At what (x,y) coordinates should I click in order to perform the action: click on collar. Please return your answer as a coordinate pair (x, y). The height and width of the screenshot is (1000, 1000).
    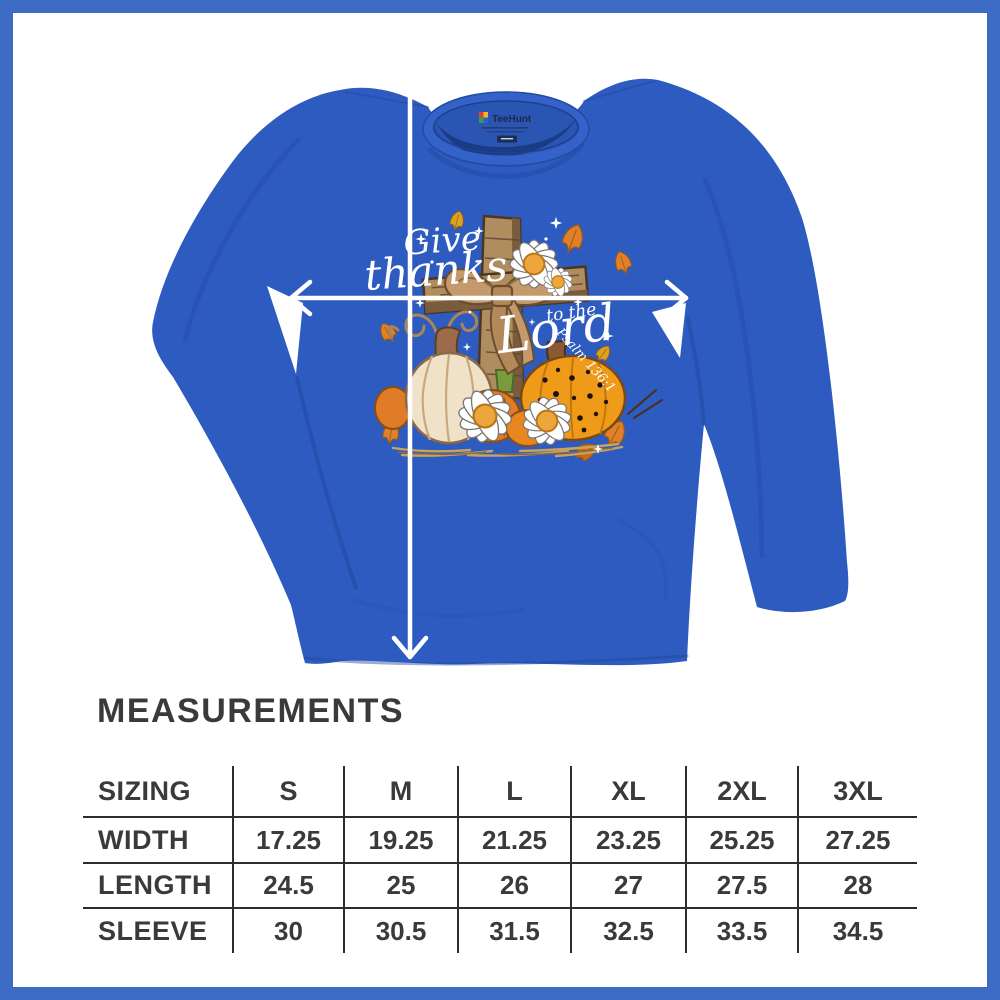
    Looking at the image, I should click on (506, 129).